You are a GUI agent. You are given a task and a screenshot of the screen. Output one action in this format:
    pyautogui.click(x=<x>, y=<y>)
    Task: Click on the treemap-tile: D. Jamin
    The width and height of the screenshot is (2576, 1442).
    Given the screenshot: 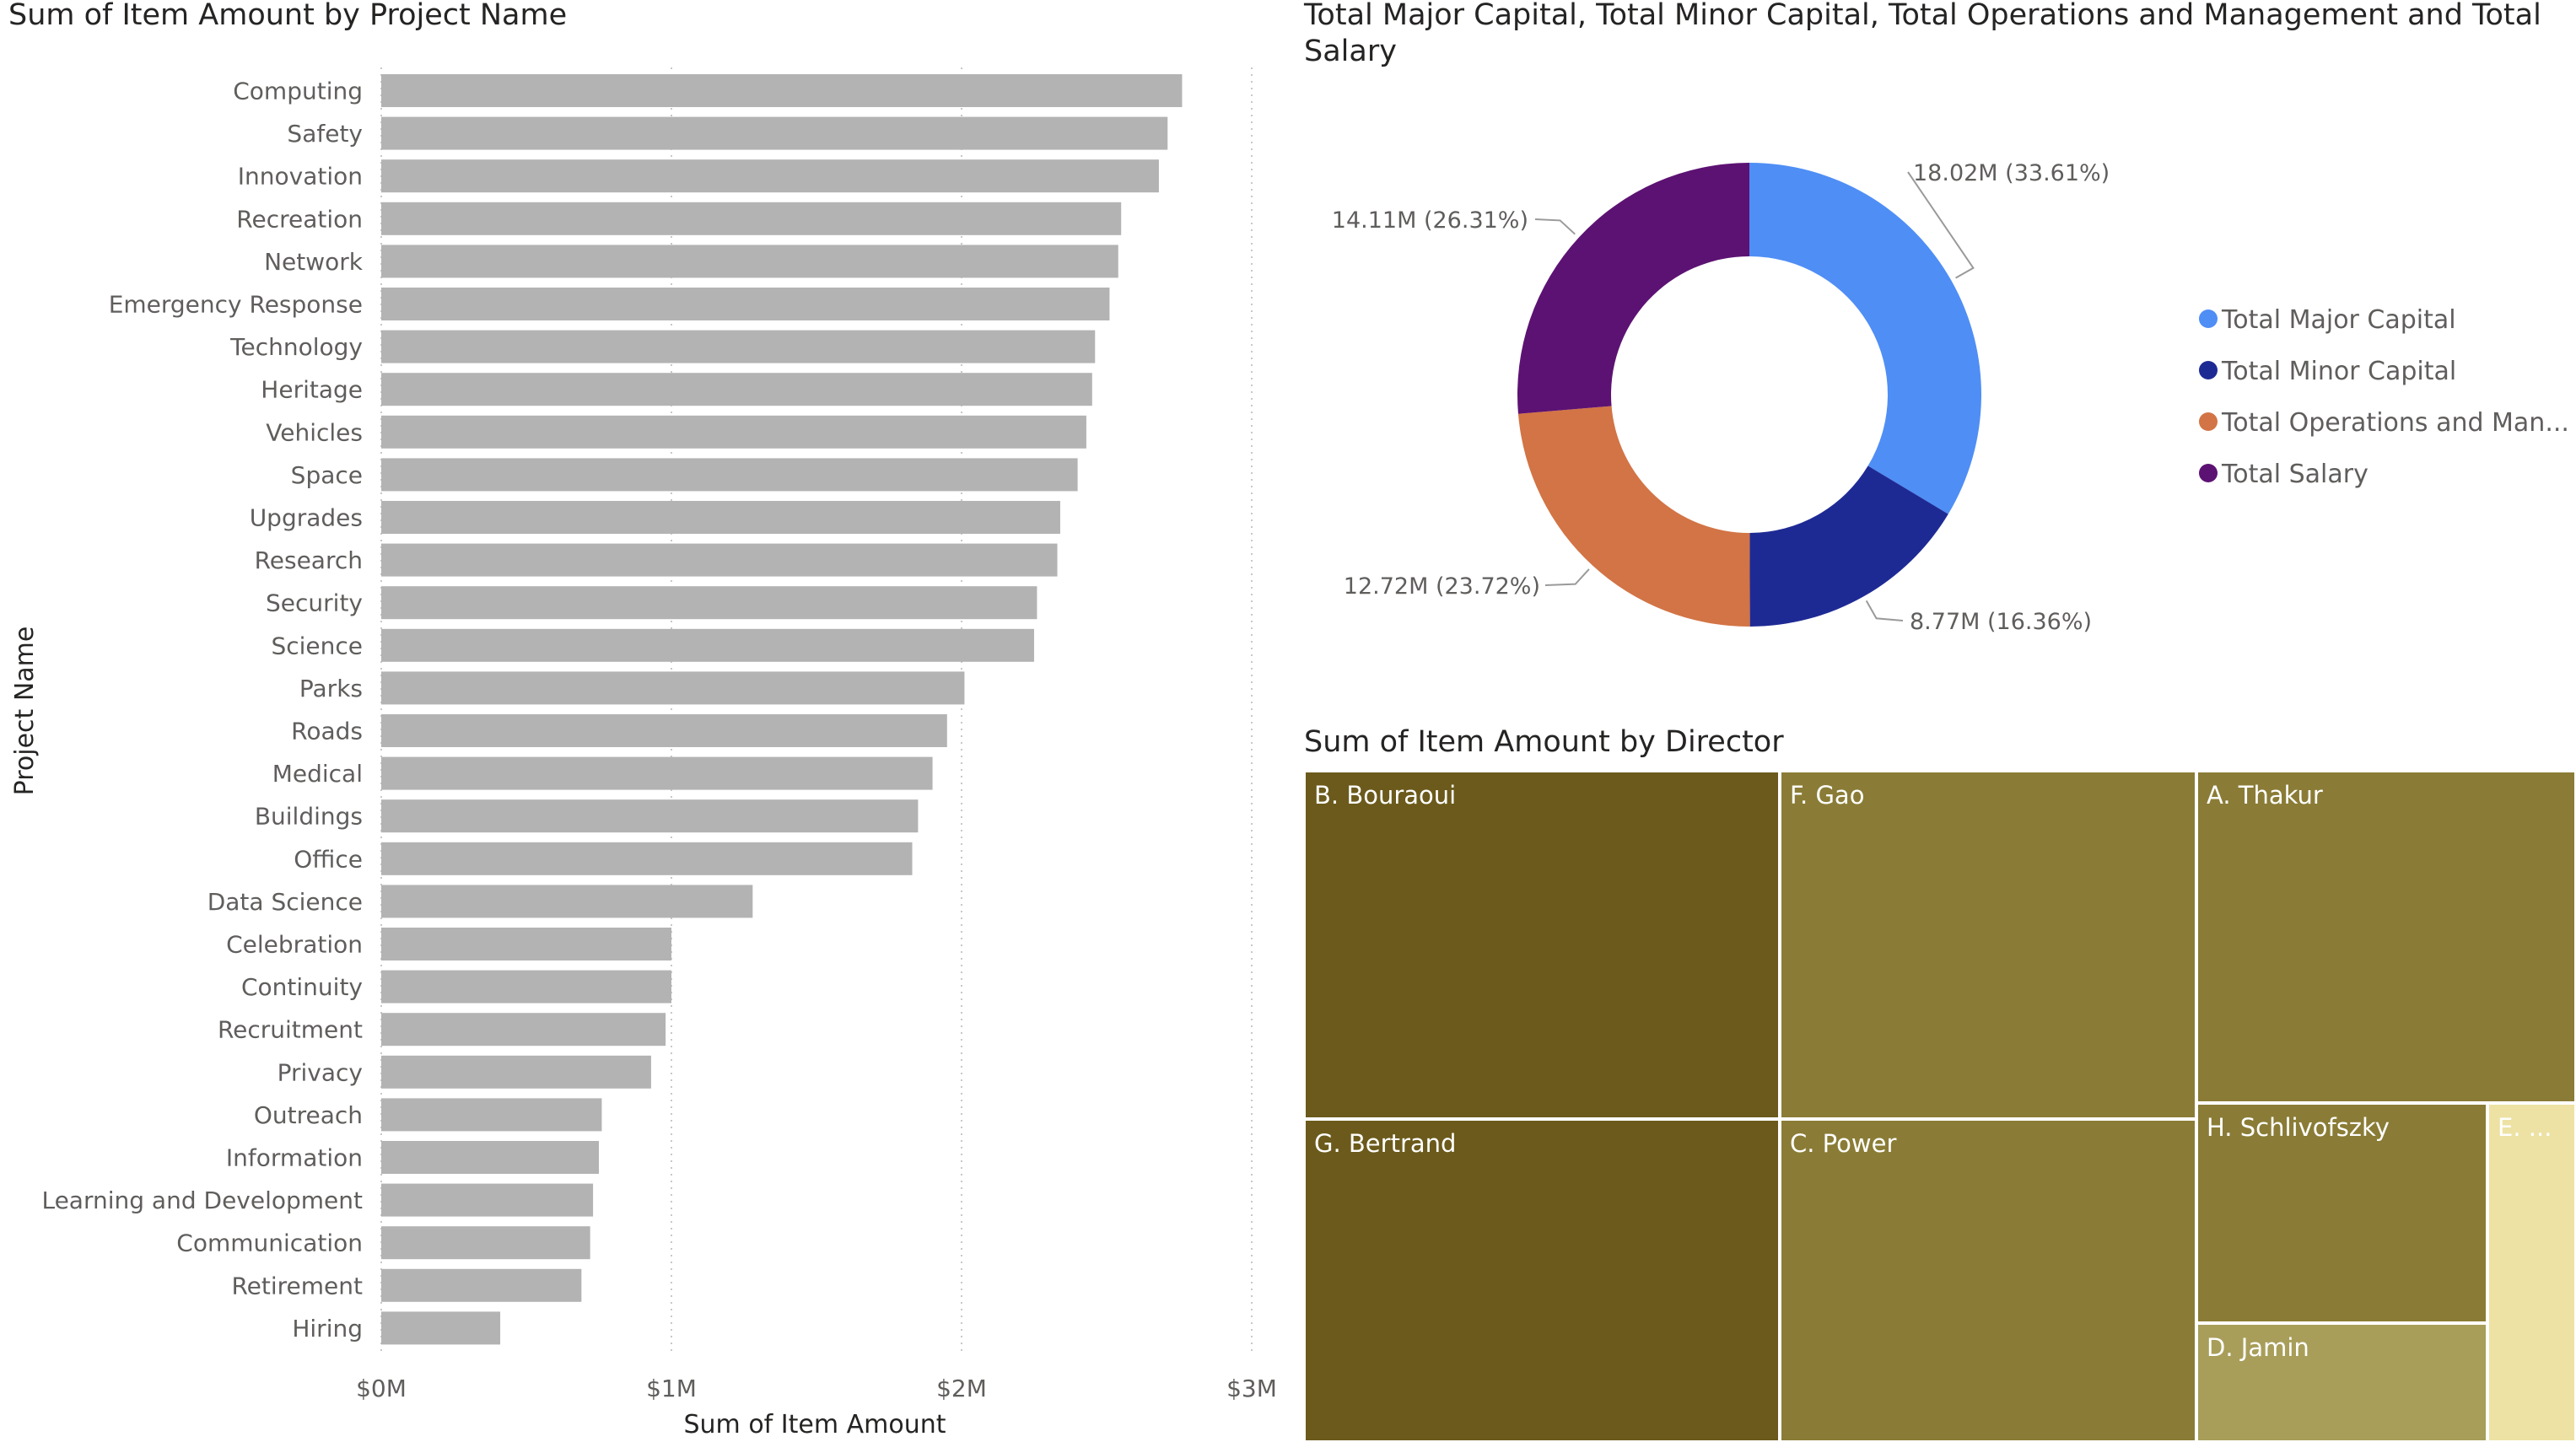 What is the action you would take?
    pyautogui.click(x=2341, y=1382)
    